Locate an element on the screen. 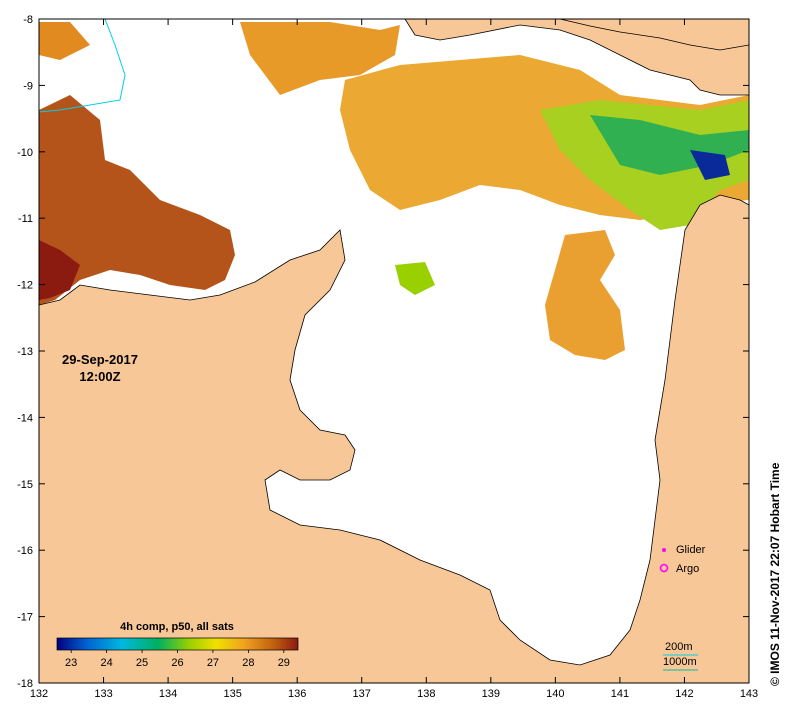 The image size is (791, 716). colorbar-gradient is located at coordinates (177, 644).